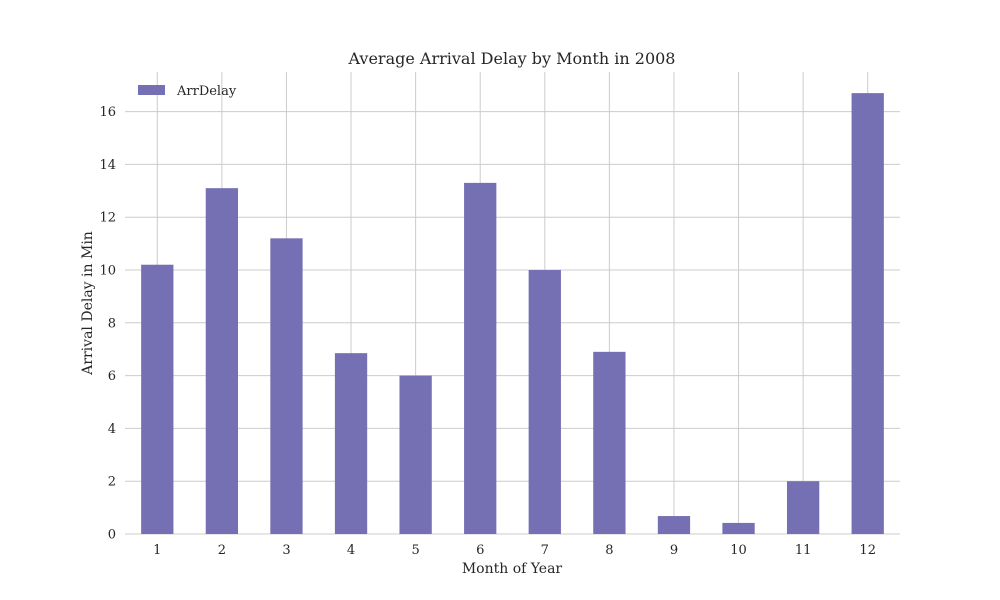 Image resolution: width=1000 pixels, height=600 pixels. I want to click on y-tick-label: 6, so click(112, 376).